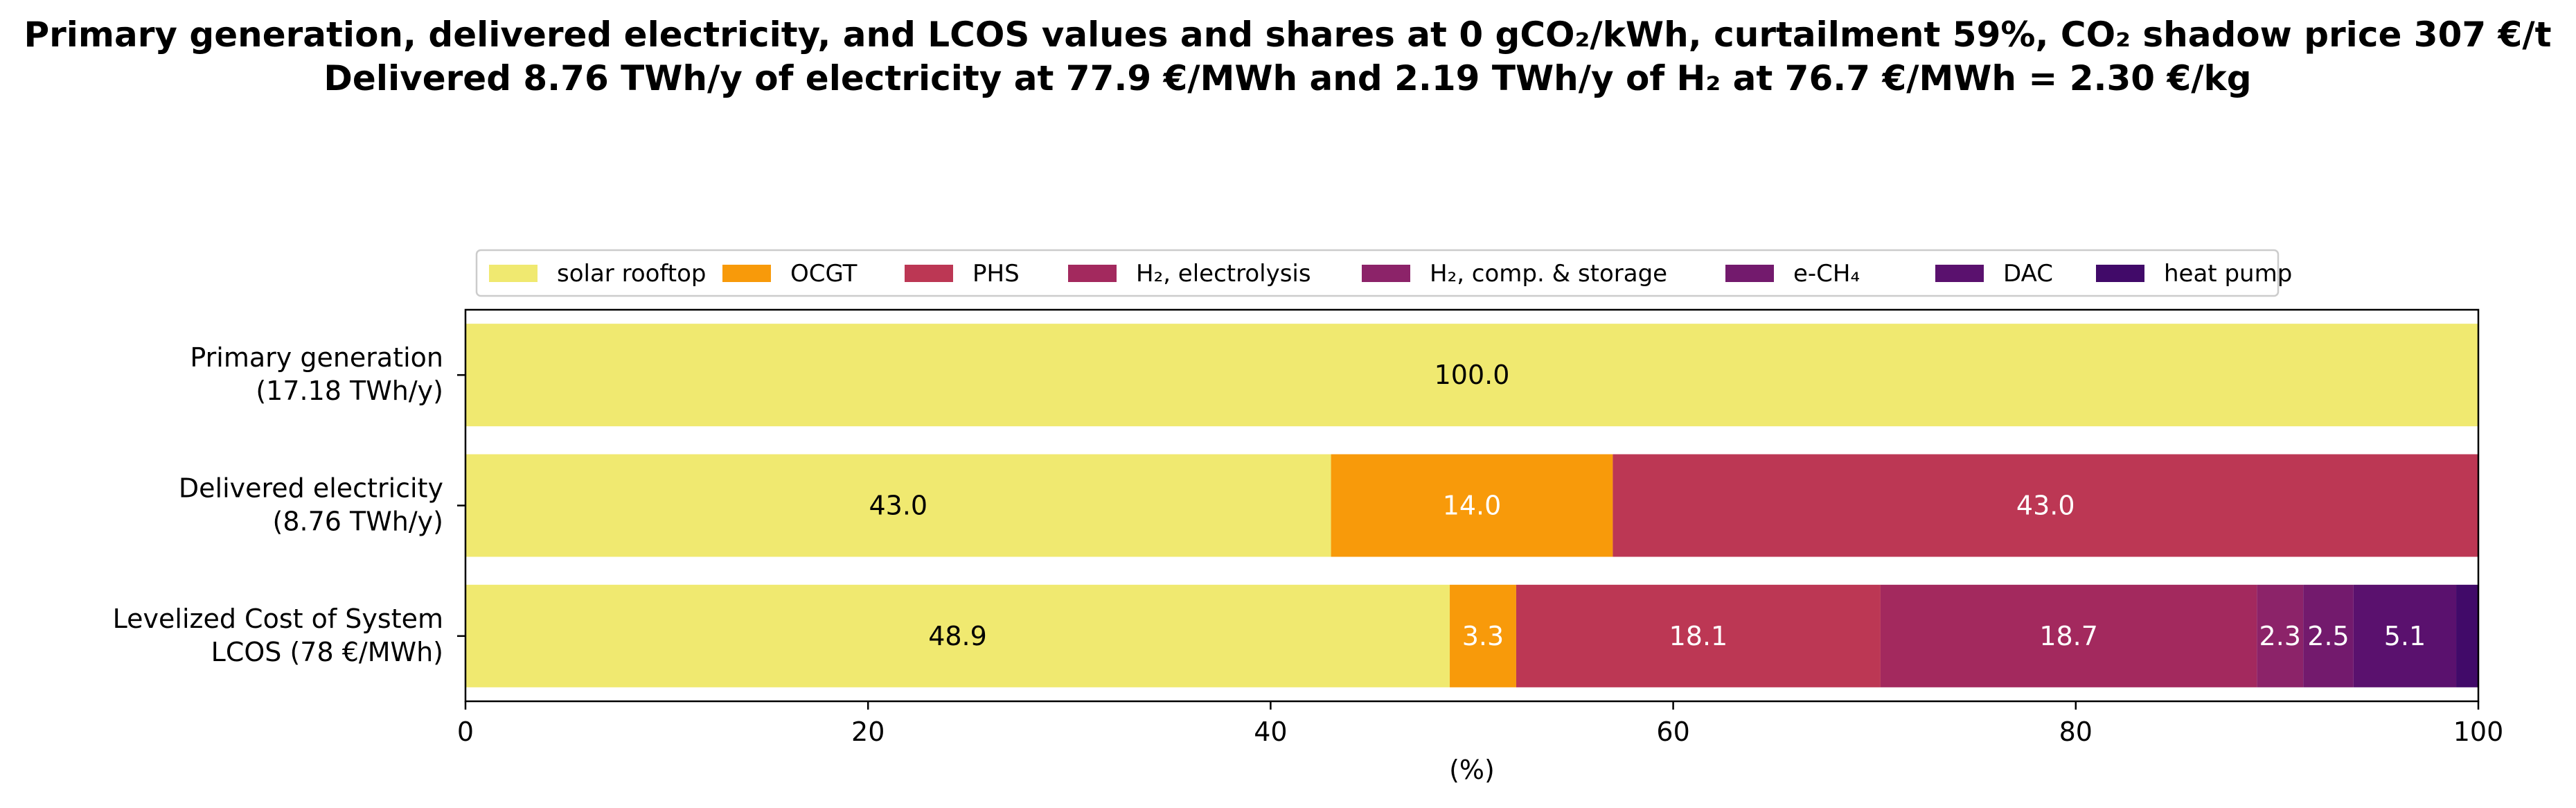 Image resolution: width=2576 pixels, height=808 pixels. I want to click on x-tick-label: 0, so click(465, 732).